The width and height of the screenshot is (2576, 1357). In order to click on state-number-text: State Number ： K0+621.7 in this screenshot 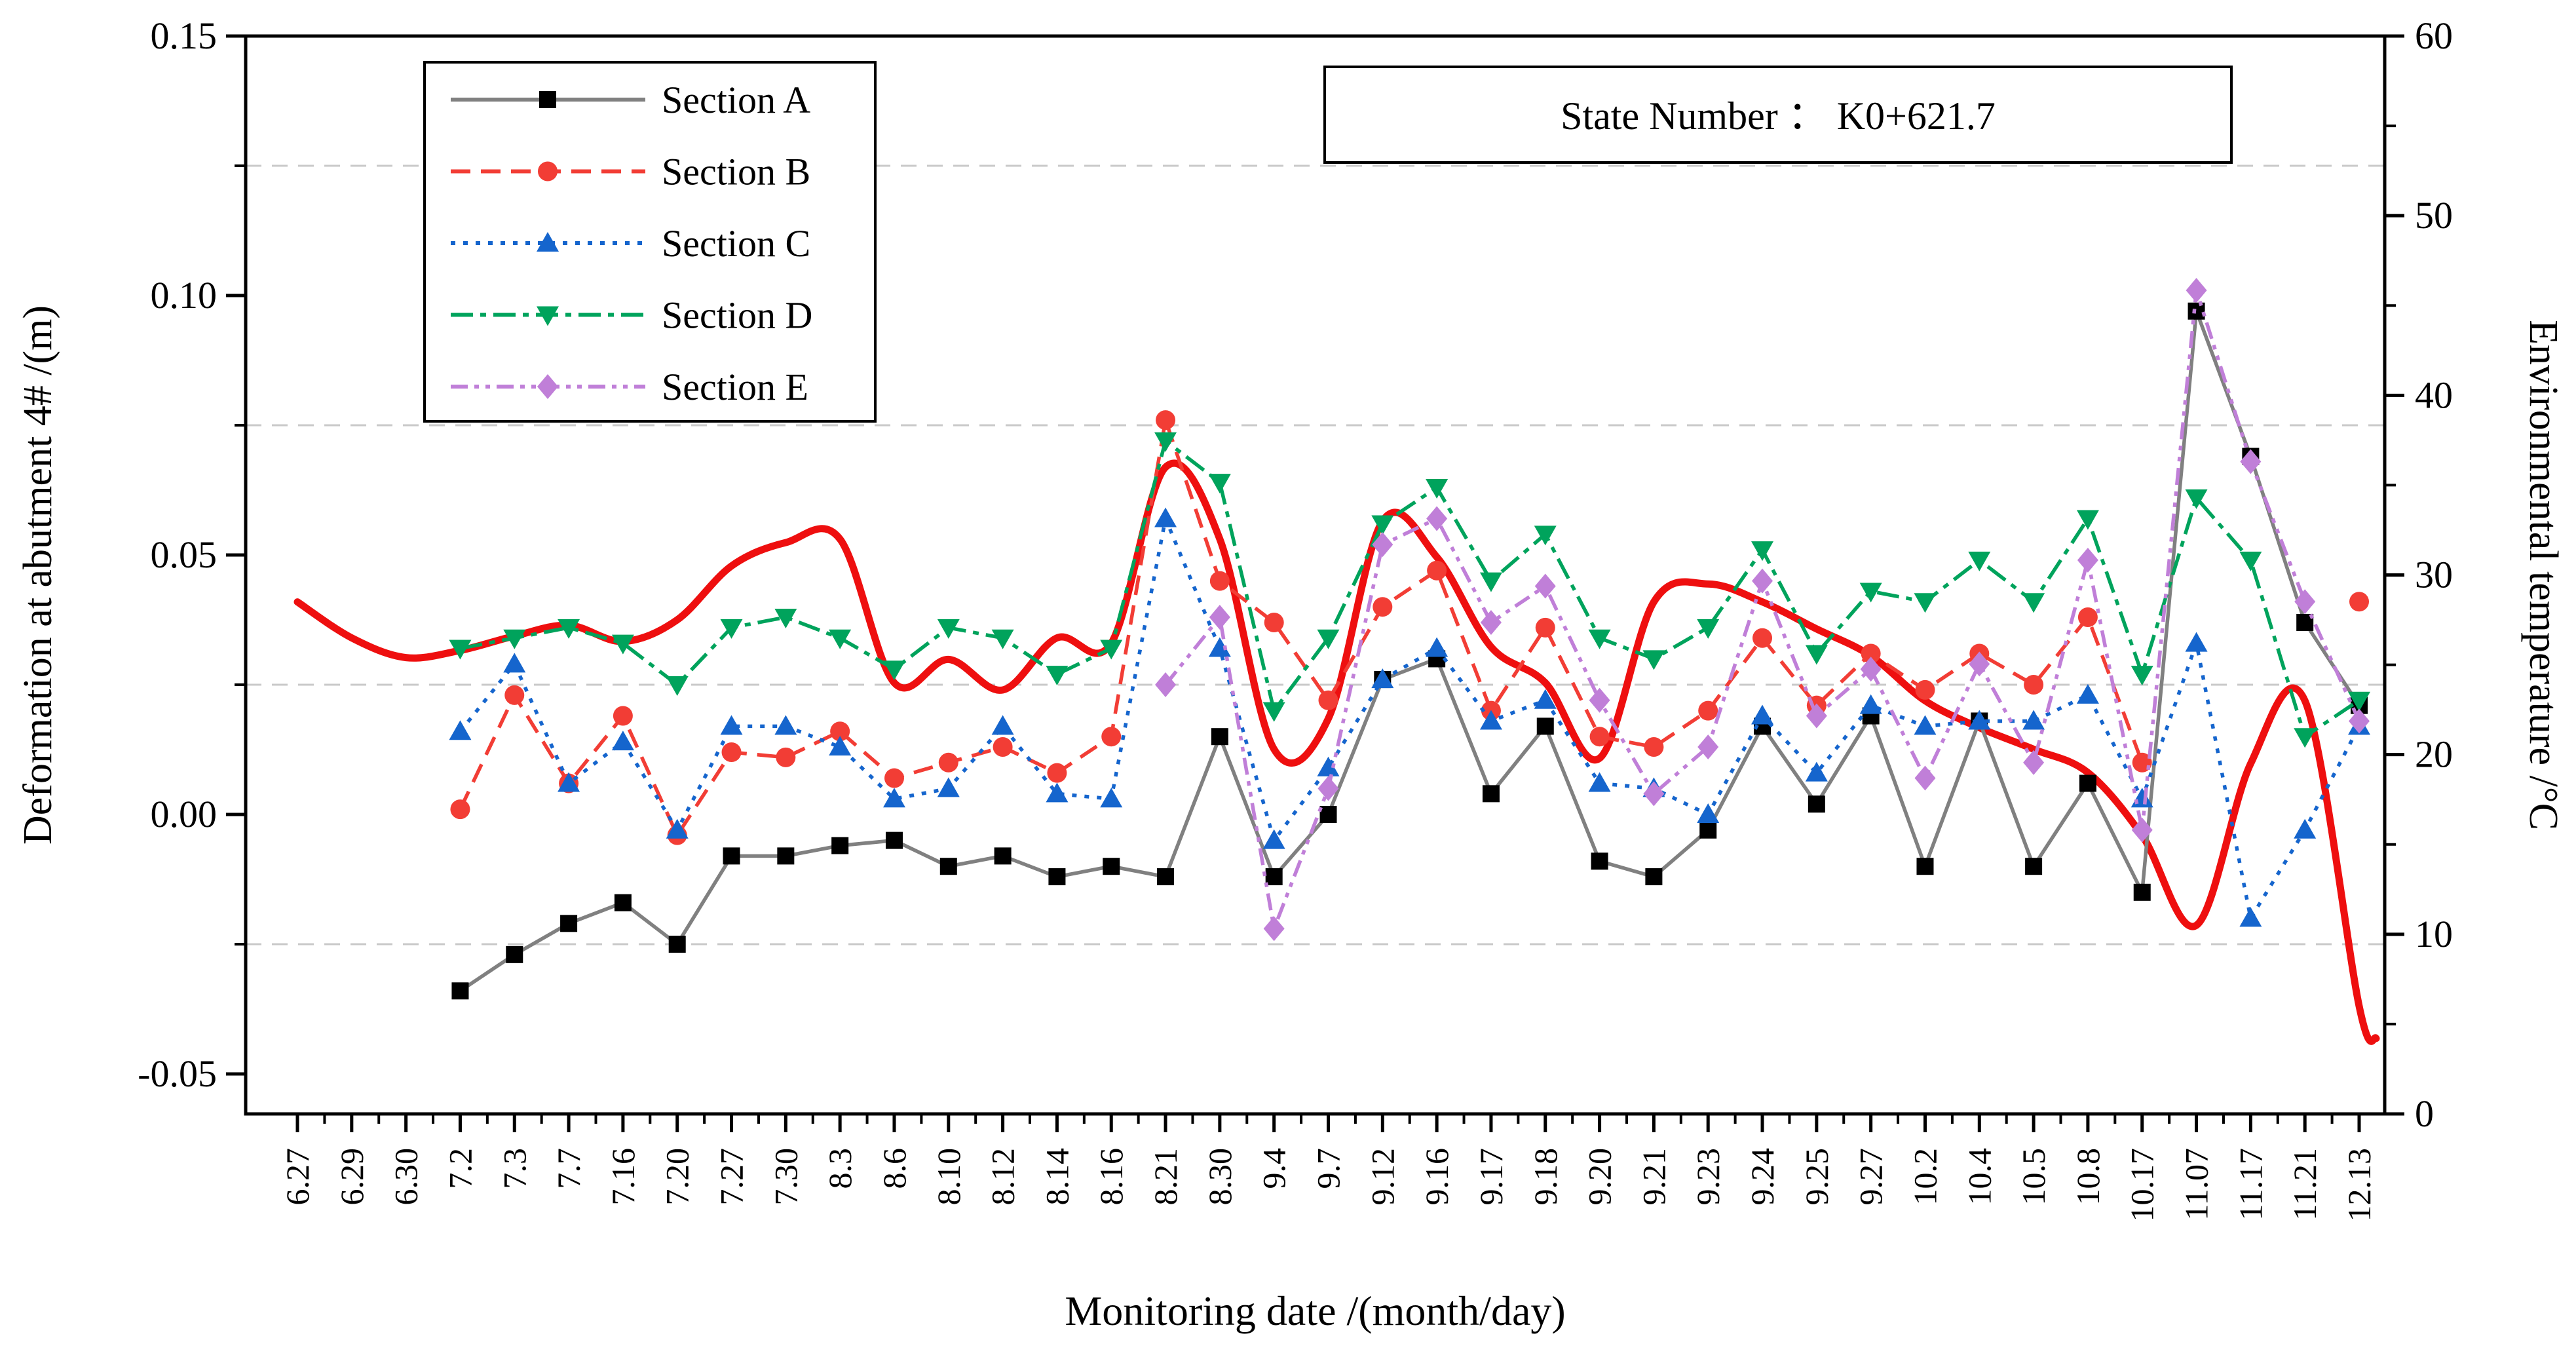, I will do `click(1779, 116)`.